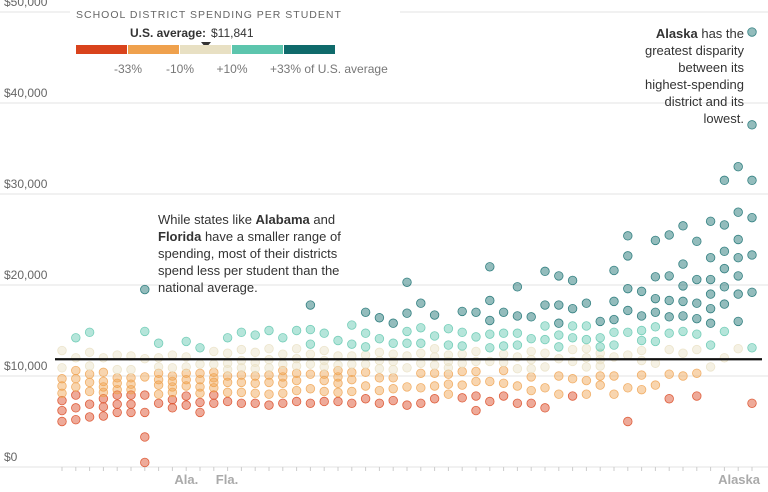 The width and height of the screenshot is (768, 492). Describe the element at coordinates (232, 33) in the screenshot. I see `average-value: $11,841` at that location.